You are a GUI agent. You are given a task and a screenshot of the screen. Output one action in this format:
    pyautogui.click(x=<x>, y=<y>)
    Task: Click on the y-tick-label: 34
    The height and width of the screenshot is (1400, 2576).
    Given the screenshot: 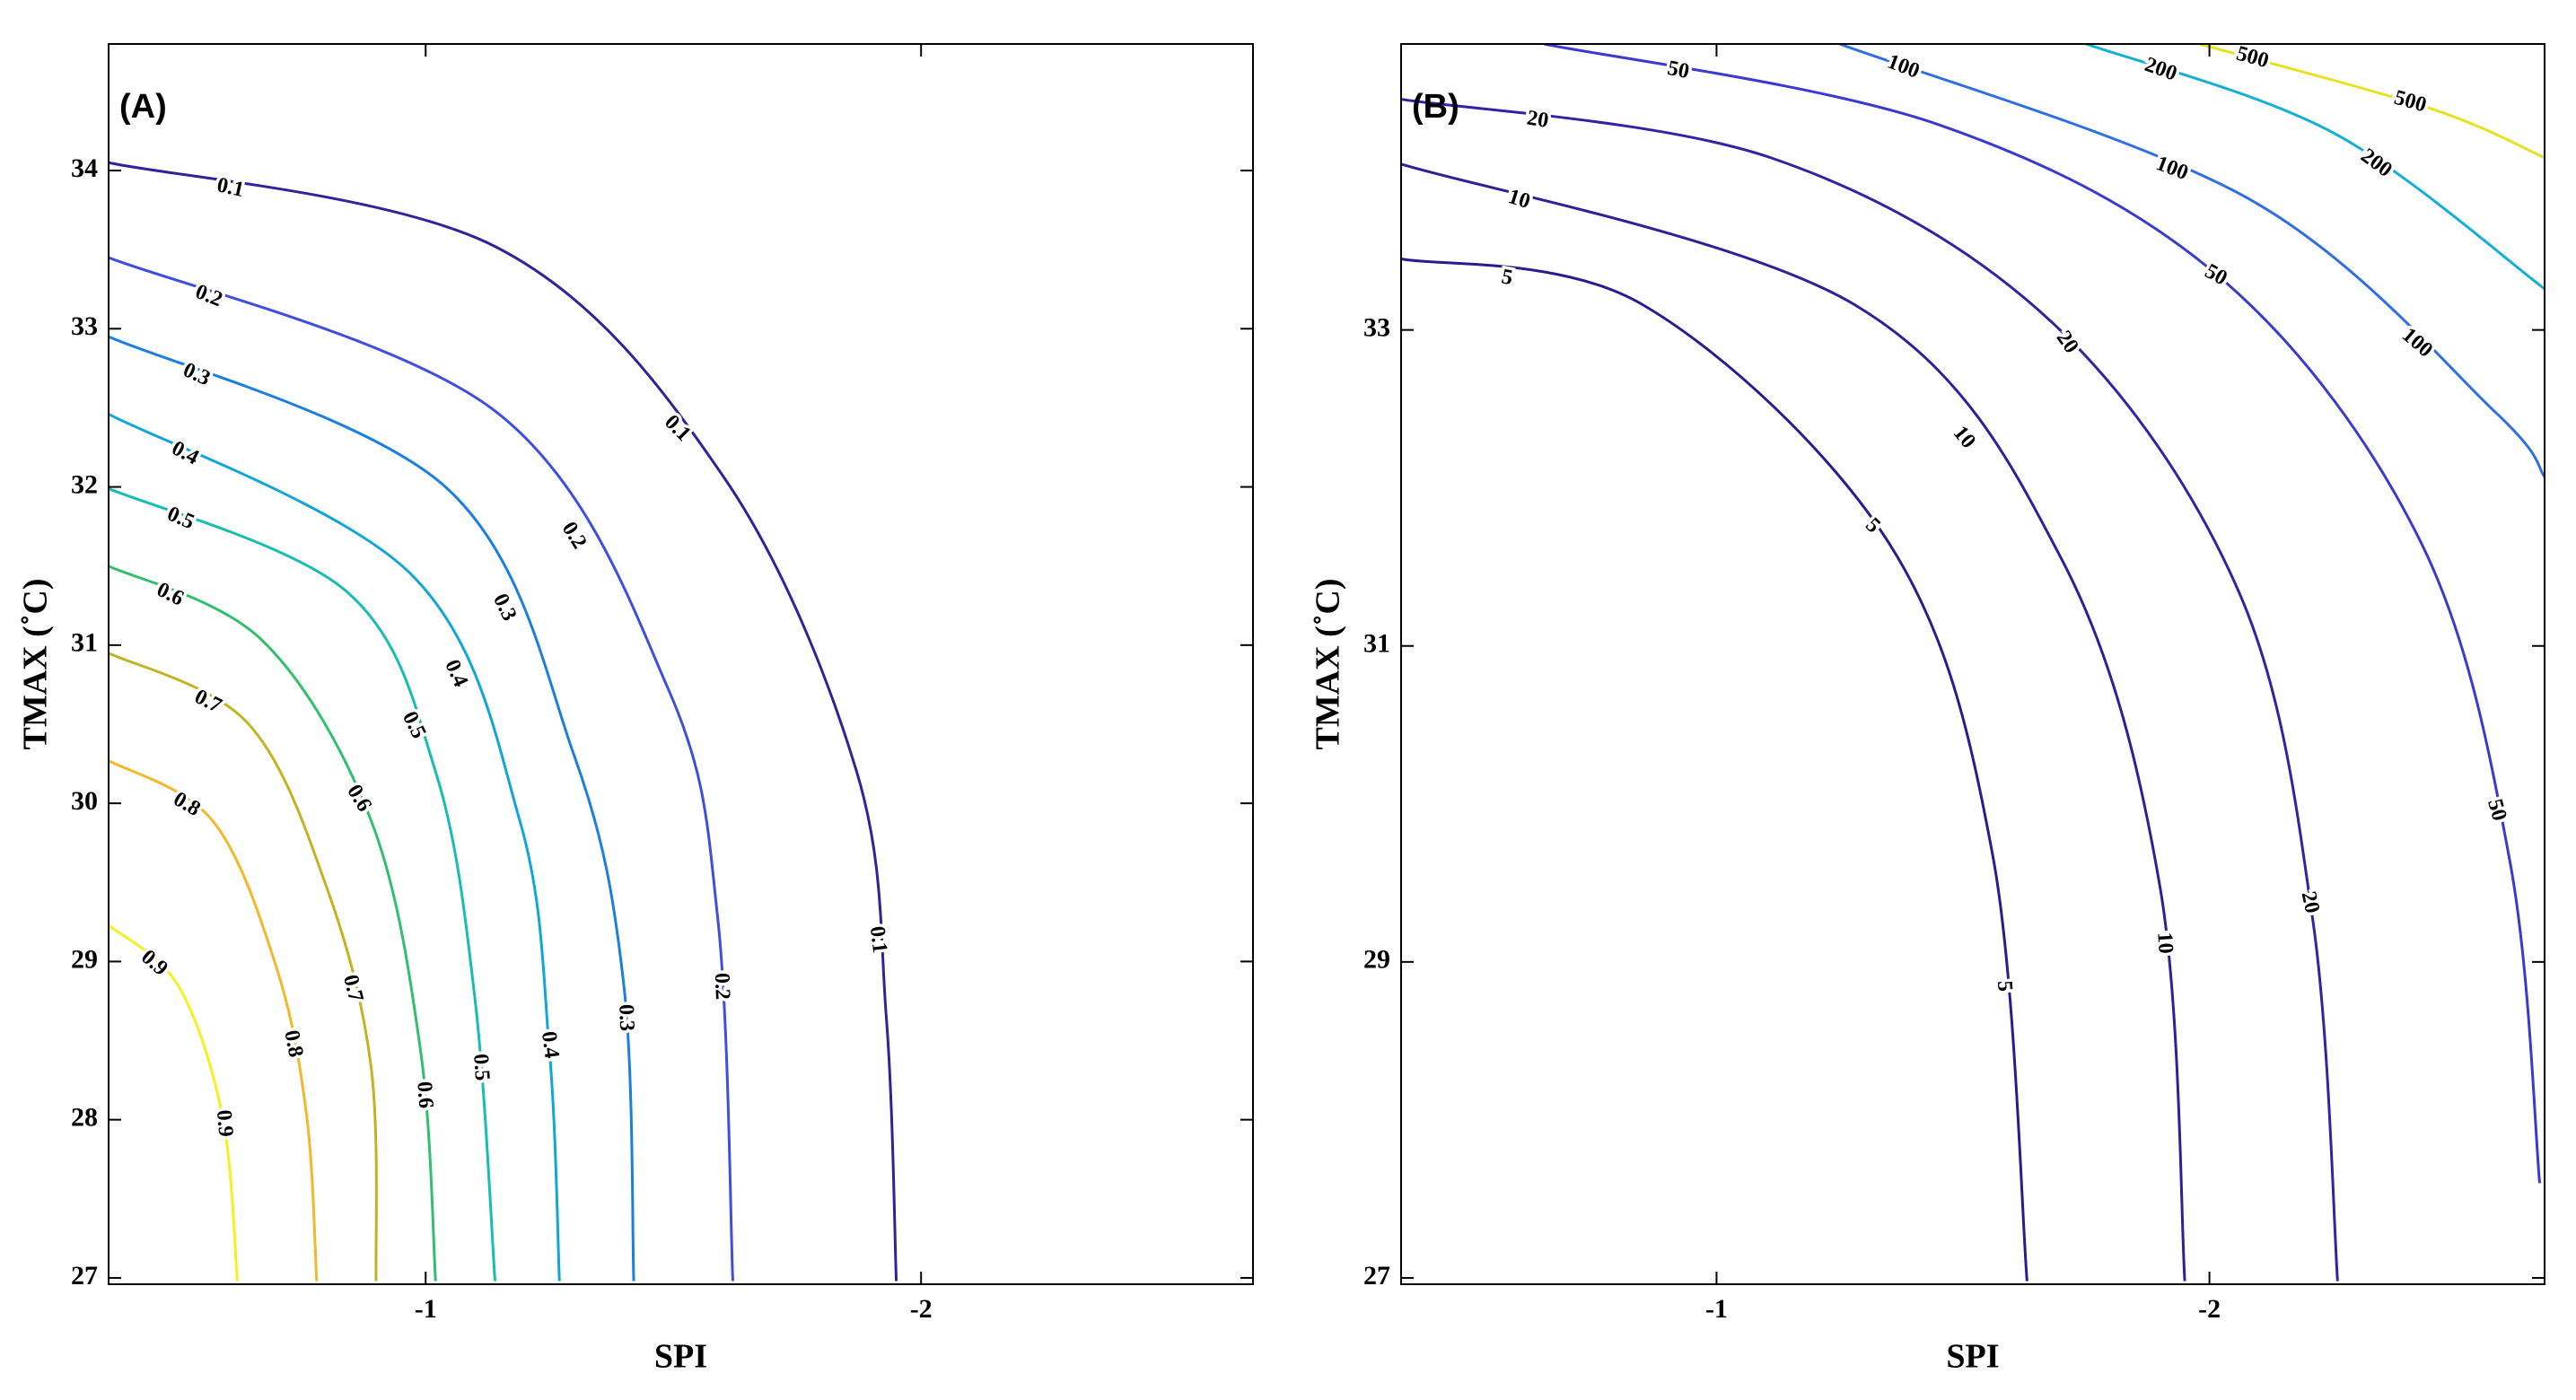 What is the action you would take?
    pyautogui.click(x=84, y=168)
    